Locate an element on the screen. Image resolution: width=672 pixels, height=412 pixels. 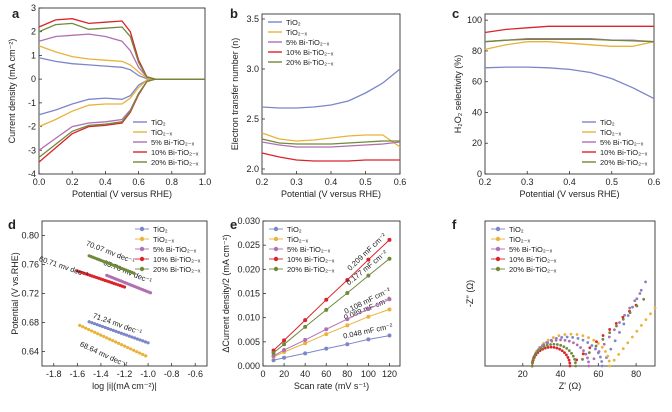
x-tick-label: 0.8 is located at coordinates (172, 182).